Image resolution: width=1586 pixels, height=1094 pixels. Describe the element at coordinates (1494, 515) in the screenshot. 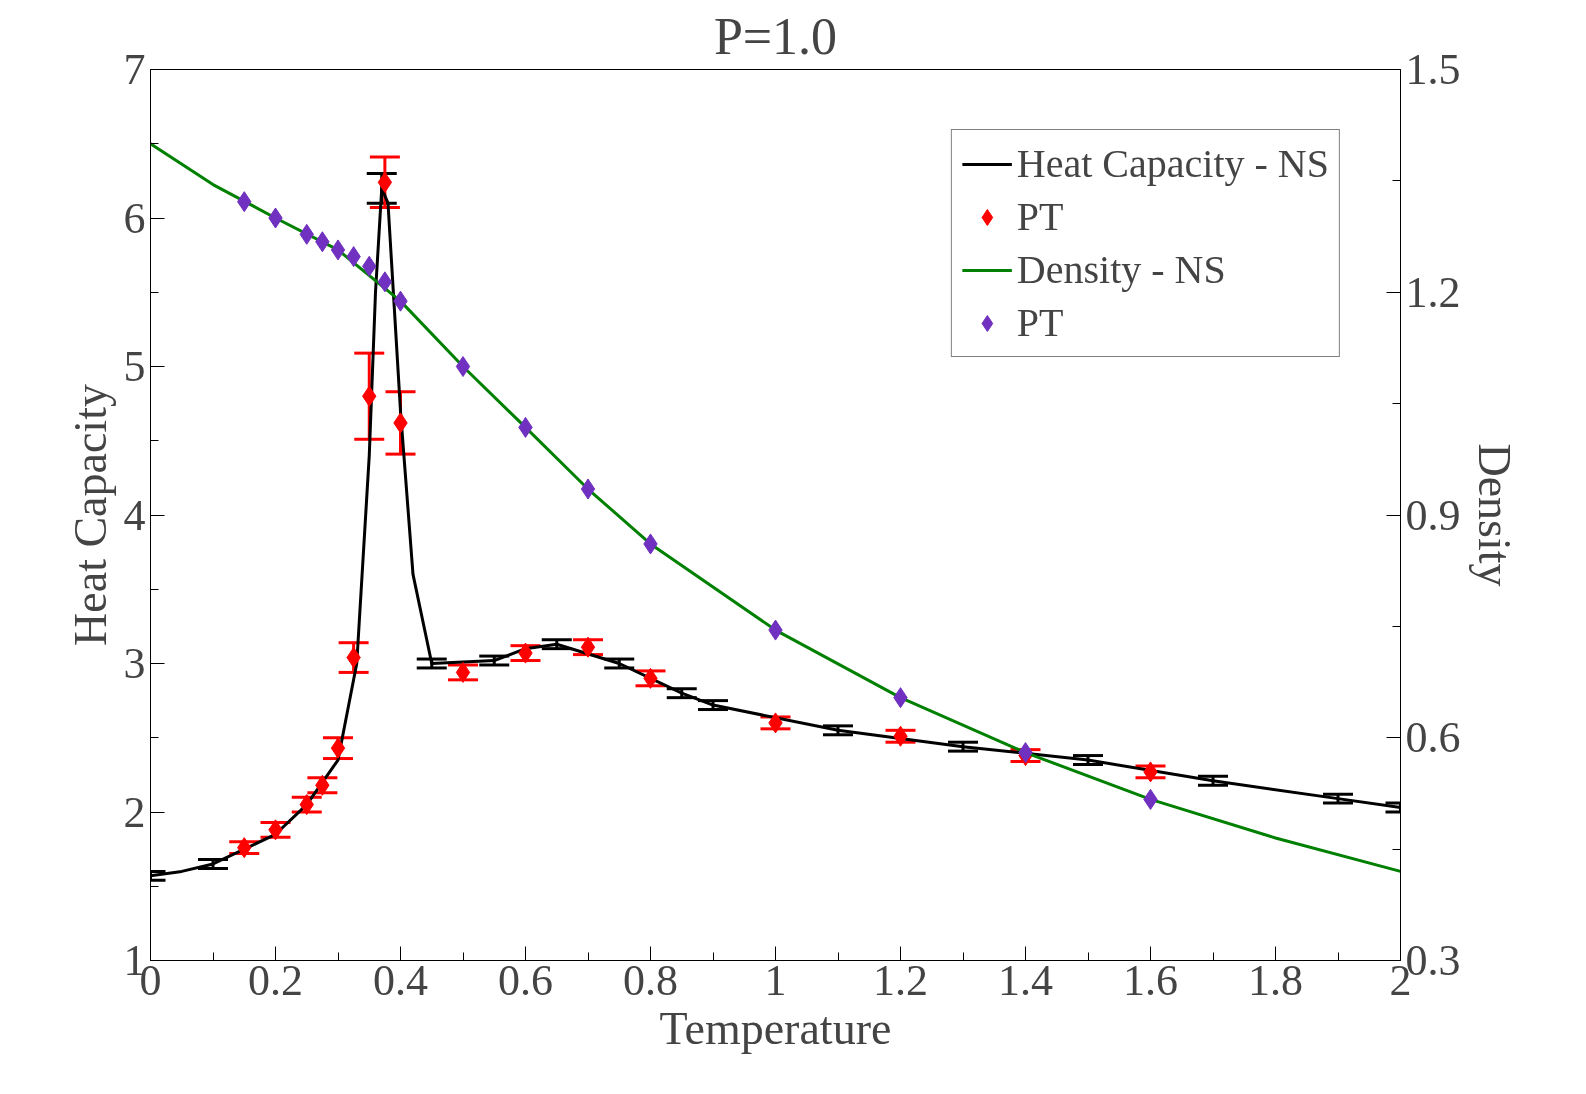

I see `y2-axis-title: Density` at that location.